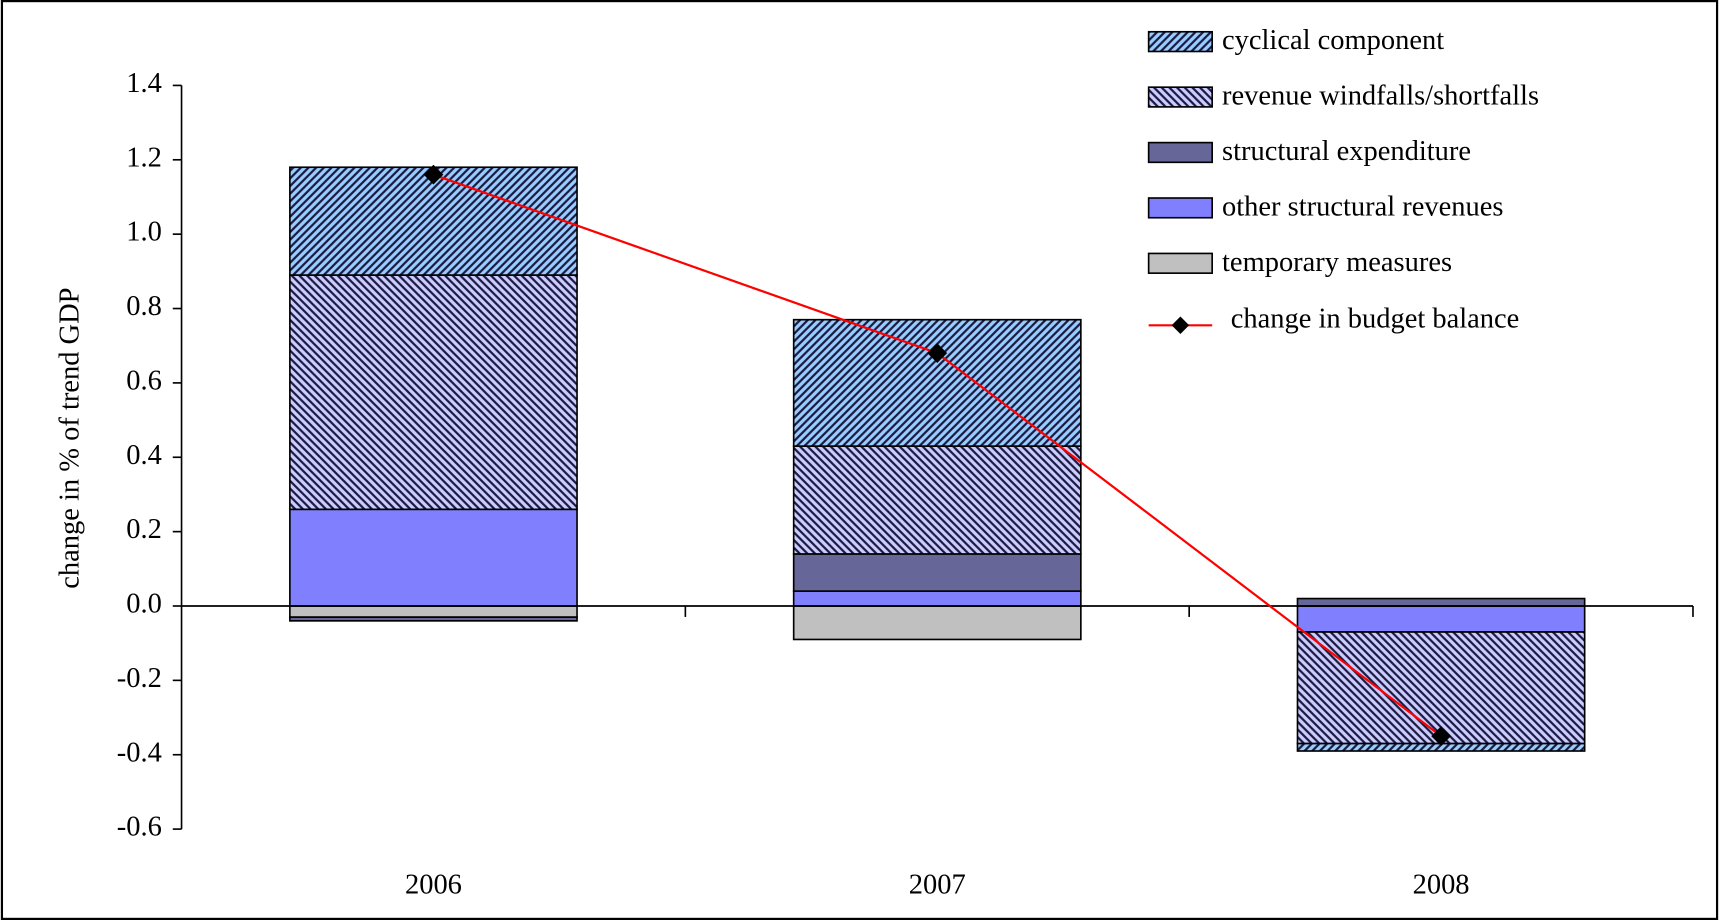 The image size is (1719, 920). Describe the element at coordinates (144, 380) in the screenshot. I see `y-tick-label: 0.6` at that location.